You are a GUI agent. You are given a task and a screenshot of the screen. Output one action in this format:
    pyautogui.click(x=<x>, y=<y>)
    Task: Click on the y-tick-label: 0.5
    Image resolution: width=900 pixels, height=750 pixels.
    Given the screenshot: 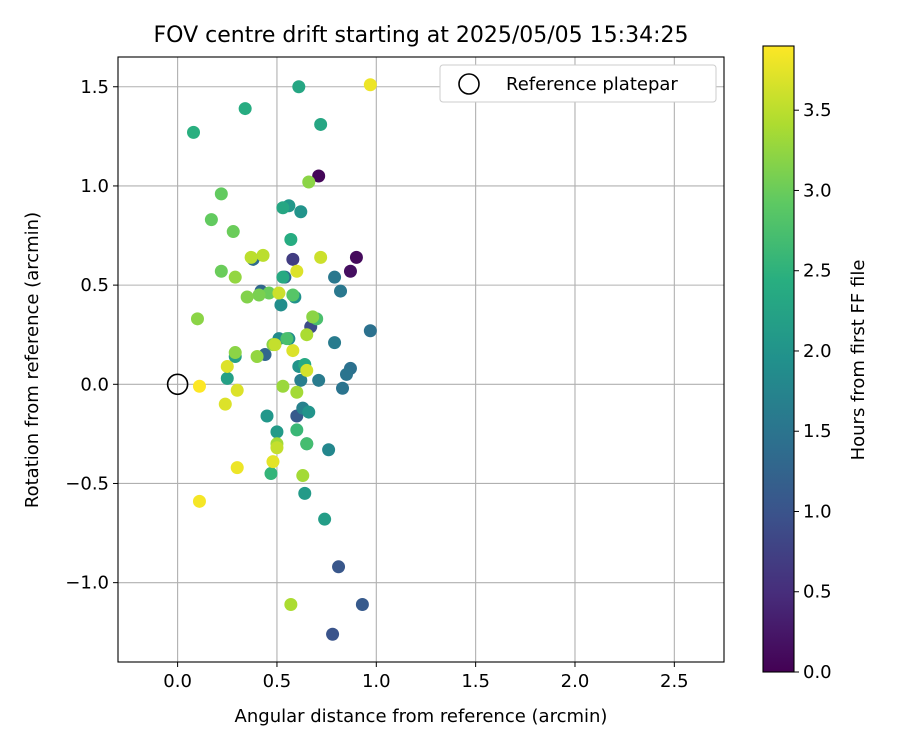 What is the action you would take?
    pyautogui.click(x=94, y=285)
    